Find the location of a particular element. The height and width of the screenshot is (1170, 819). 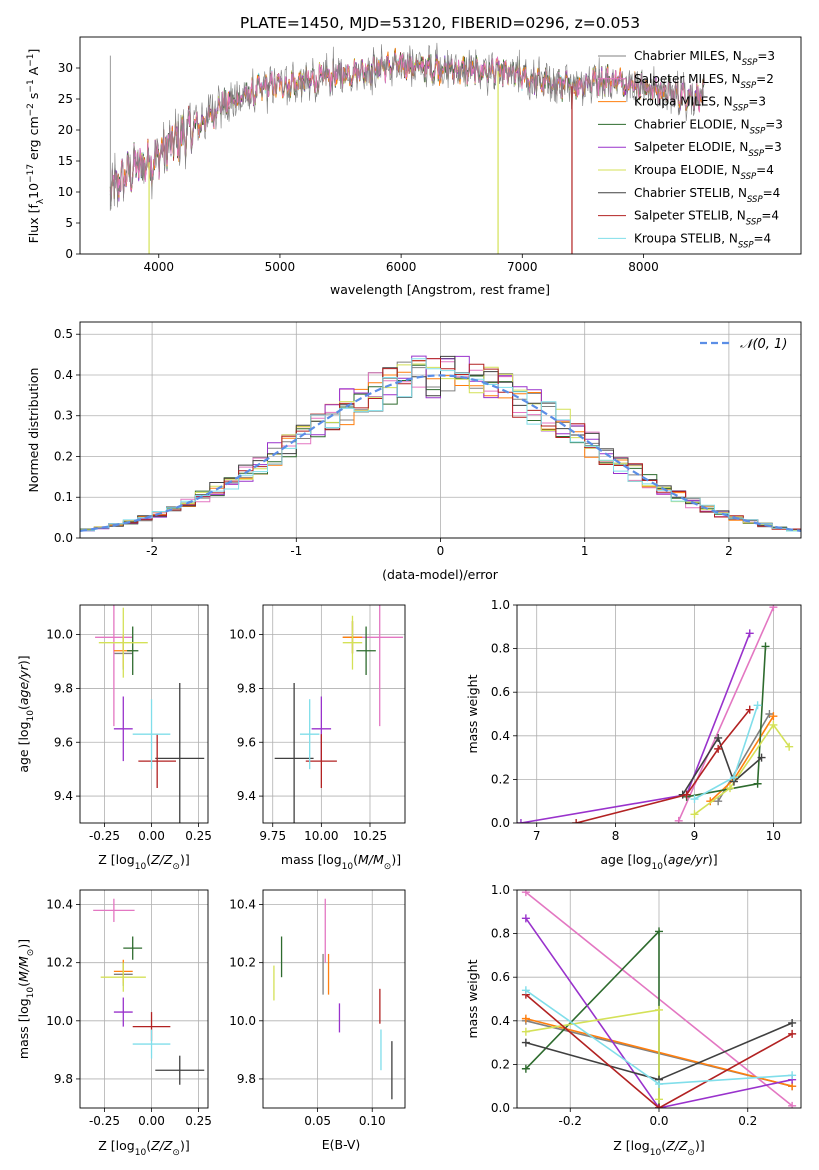

massweight-vs-age-plot is located at coordinates (655, 714).